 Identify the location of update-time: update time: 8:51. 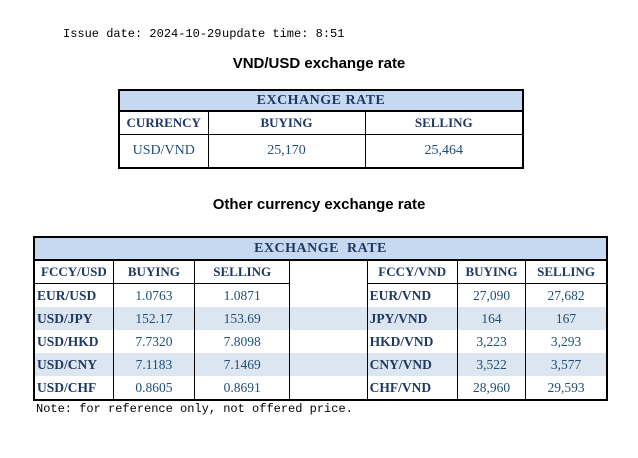
(283, 34).